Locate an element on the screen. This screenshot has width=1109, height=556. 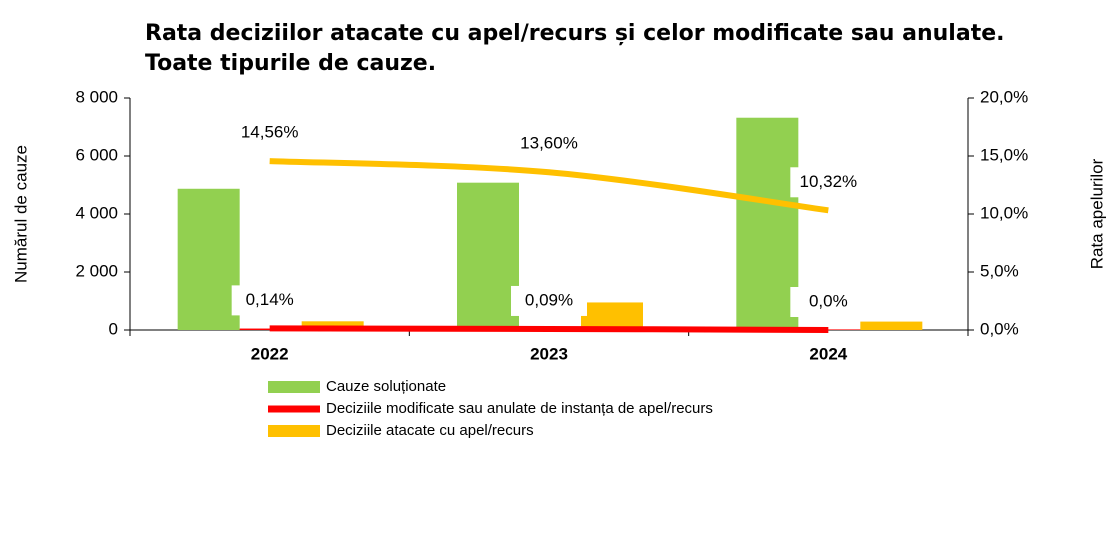
data-label: 0,0% is located at coordinates (828, 300).